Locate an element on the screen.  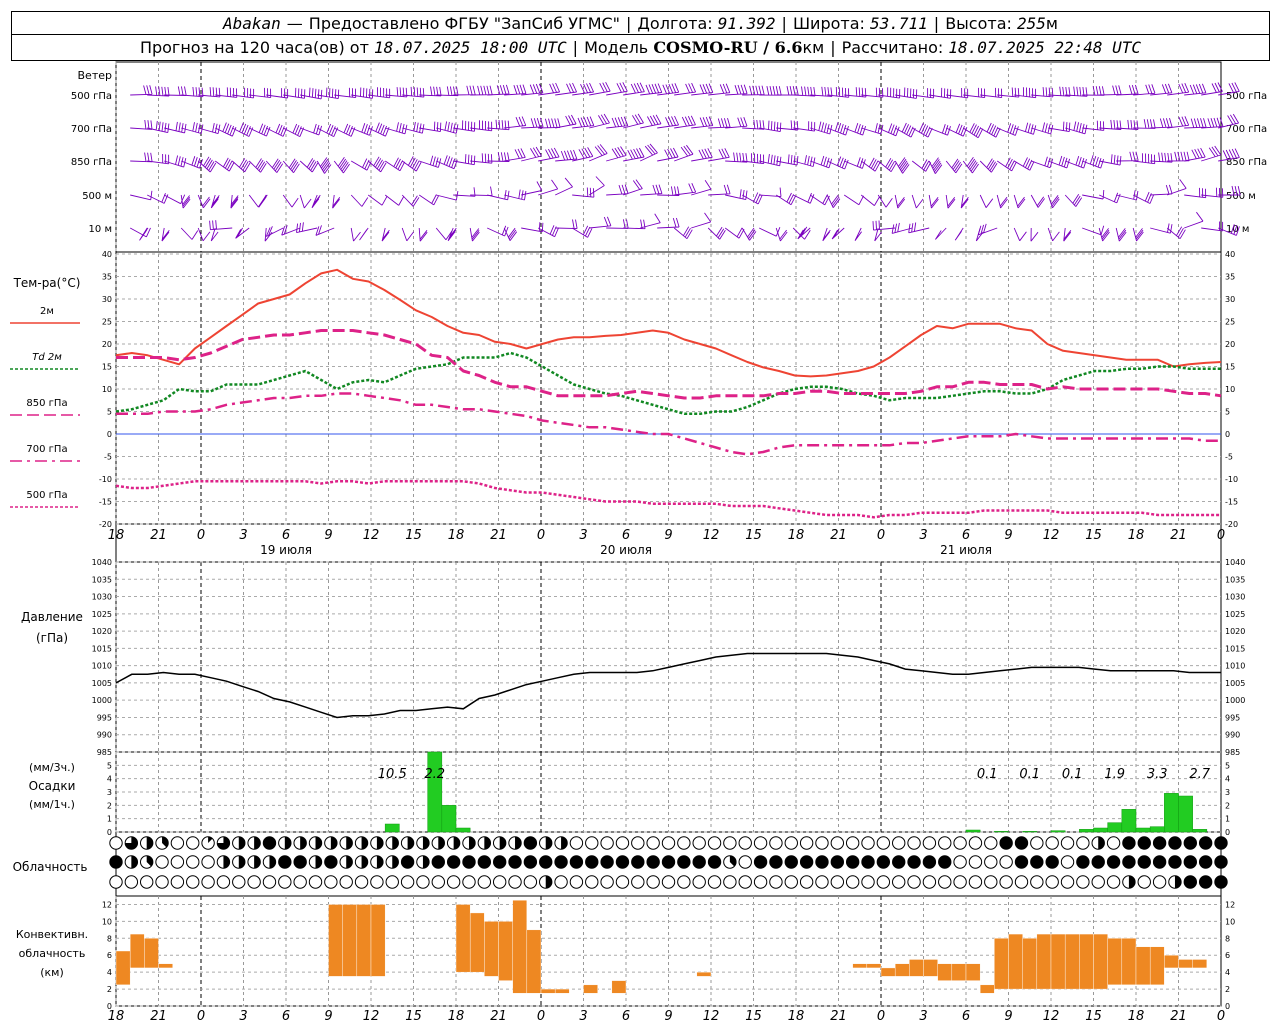
legend-label: 2м is located at coordinates (47, 311).